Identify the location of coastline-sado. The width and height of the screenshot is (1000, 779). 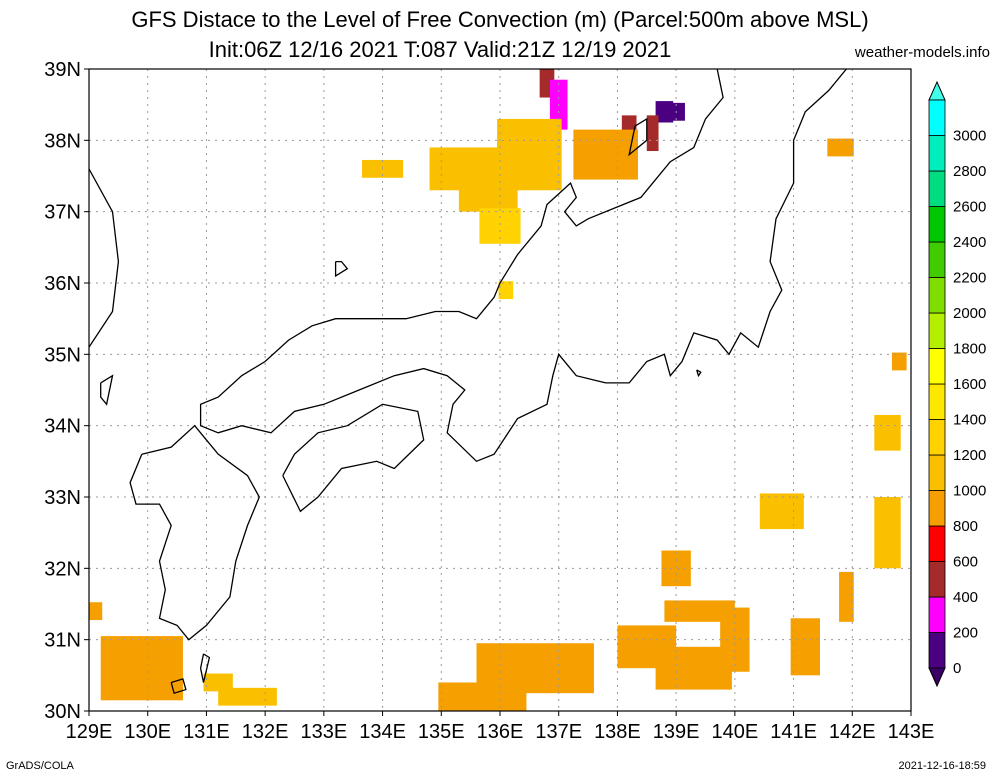
(638, 137).